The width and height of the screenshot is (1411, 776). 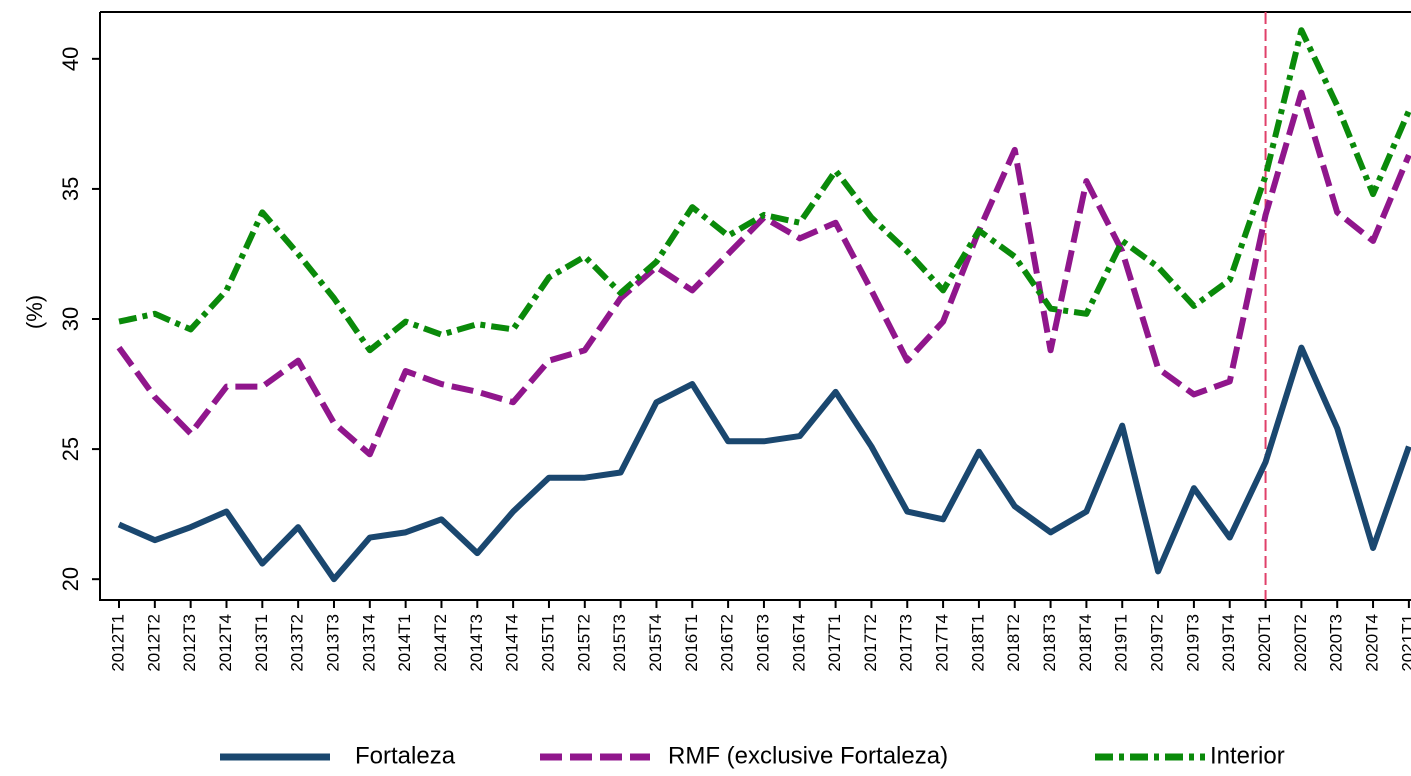 What do you see at coordinates (1336, 643) in the screenshot?
I see `x-tick-label: 2020T3` at bounding box center [1336, 643].